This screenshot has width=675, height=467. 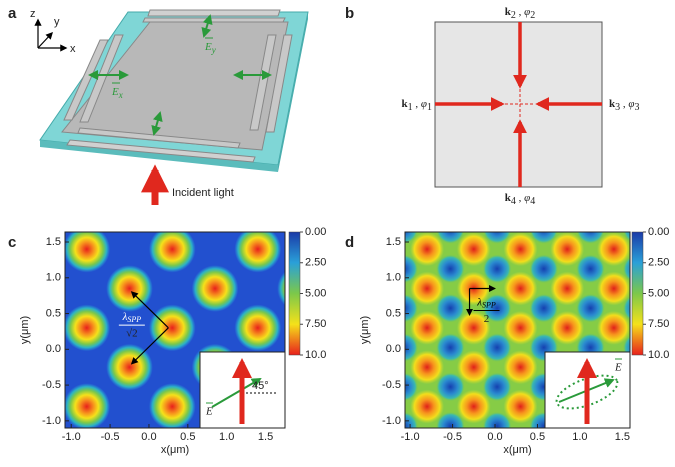 I want to click on axis-label: y, so click(x=57, y=22).